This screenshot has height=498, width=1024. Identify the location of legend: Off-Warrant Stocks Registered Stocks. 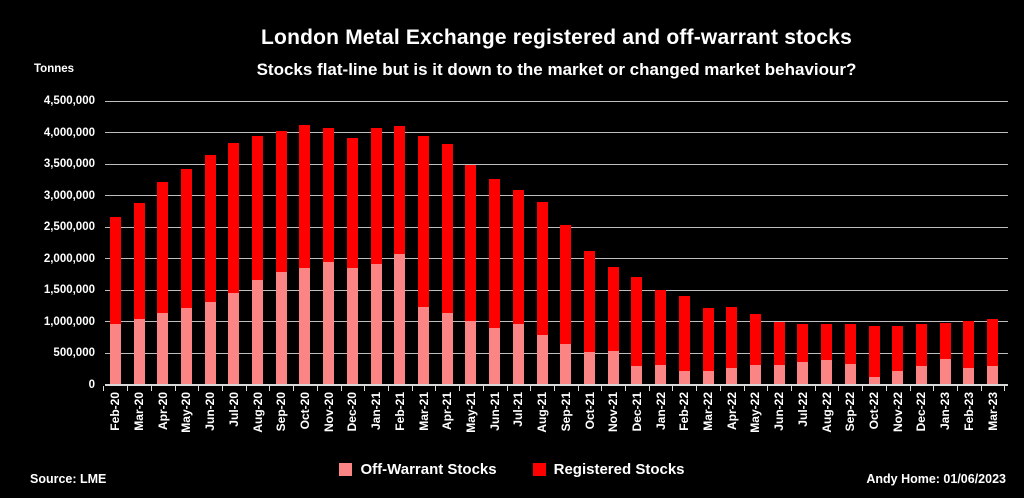
(512, 469).